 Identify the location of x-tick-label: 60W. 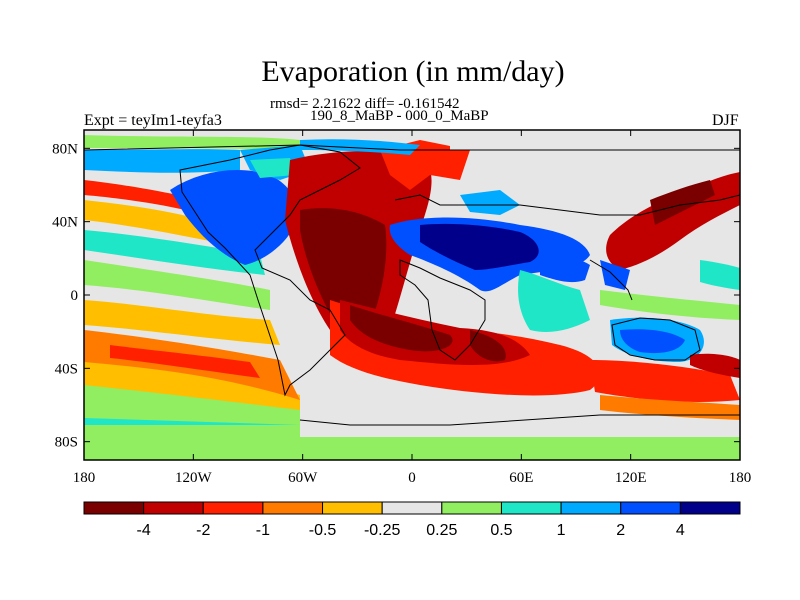
(303, 478).